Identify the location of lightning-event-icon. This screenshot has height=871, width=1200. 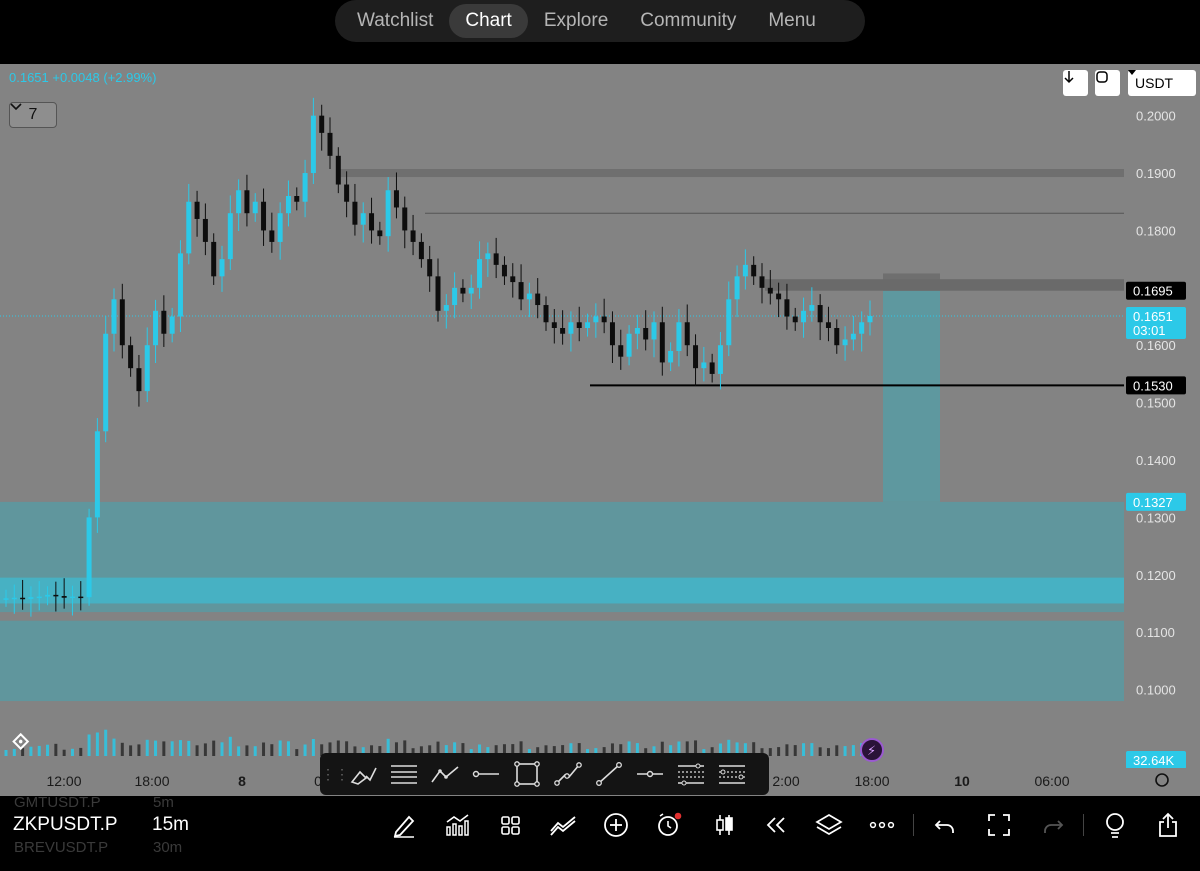
(872, 750).